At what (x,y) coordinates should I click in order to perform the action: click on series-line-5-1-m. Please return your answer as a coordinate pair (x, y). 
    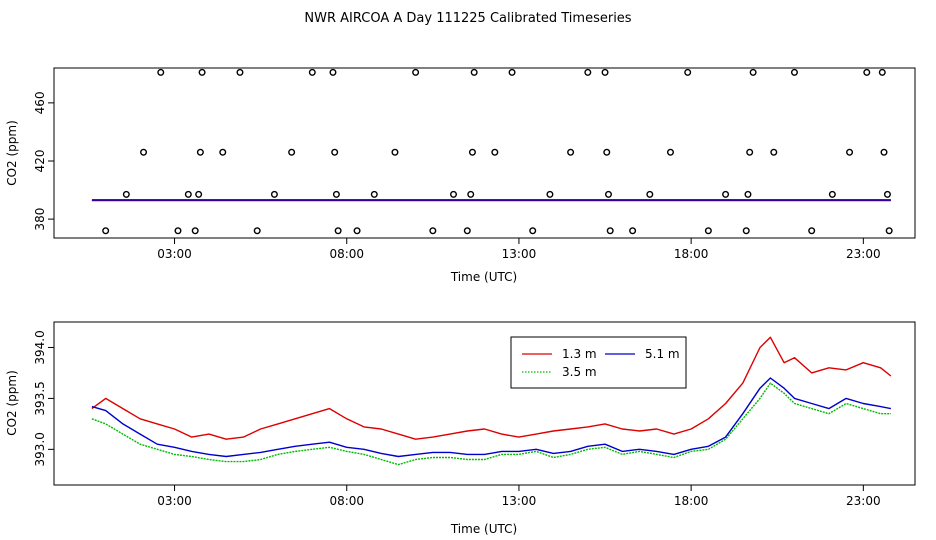
    Looking at the image, I should click on (491, 417).